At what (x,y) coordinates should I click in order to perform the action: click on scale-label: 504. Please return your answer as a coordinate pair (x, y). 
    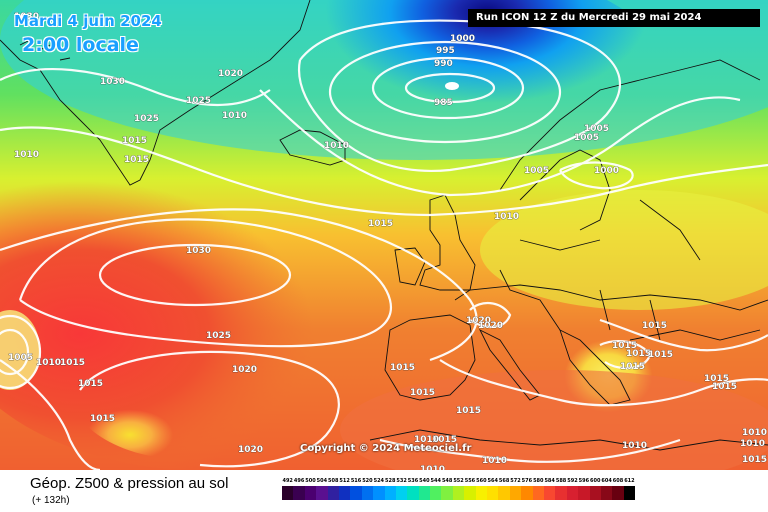
    Looking at the image, I should click on (322, 481).